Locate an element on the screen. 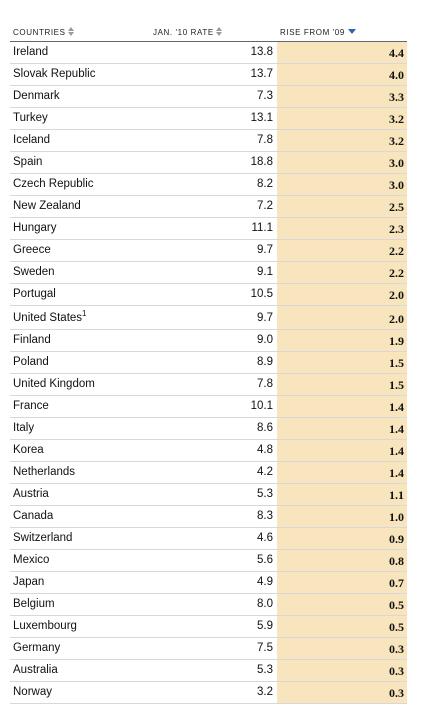  table-row: Hungary 11.1 2.3 is located at coordinates (208, 229).